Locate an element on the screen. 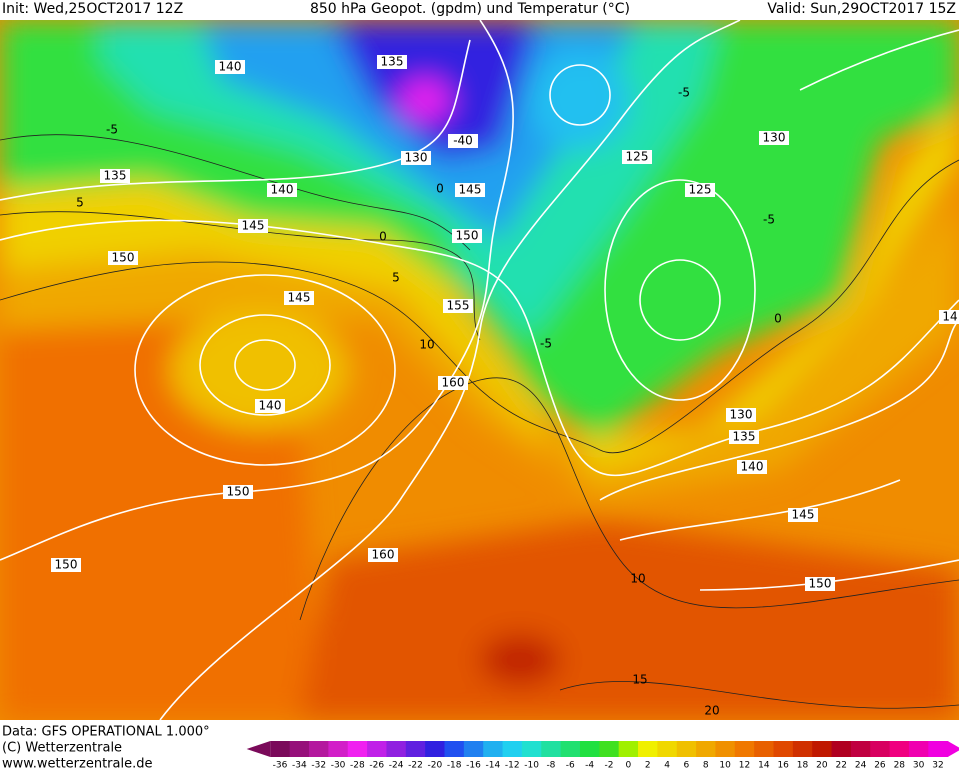 This screenshot has width=959, height=770. colorbar-label: -22 is located at coordinates (415, 765).